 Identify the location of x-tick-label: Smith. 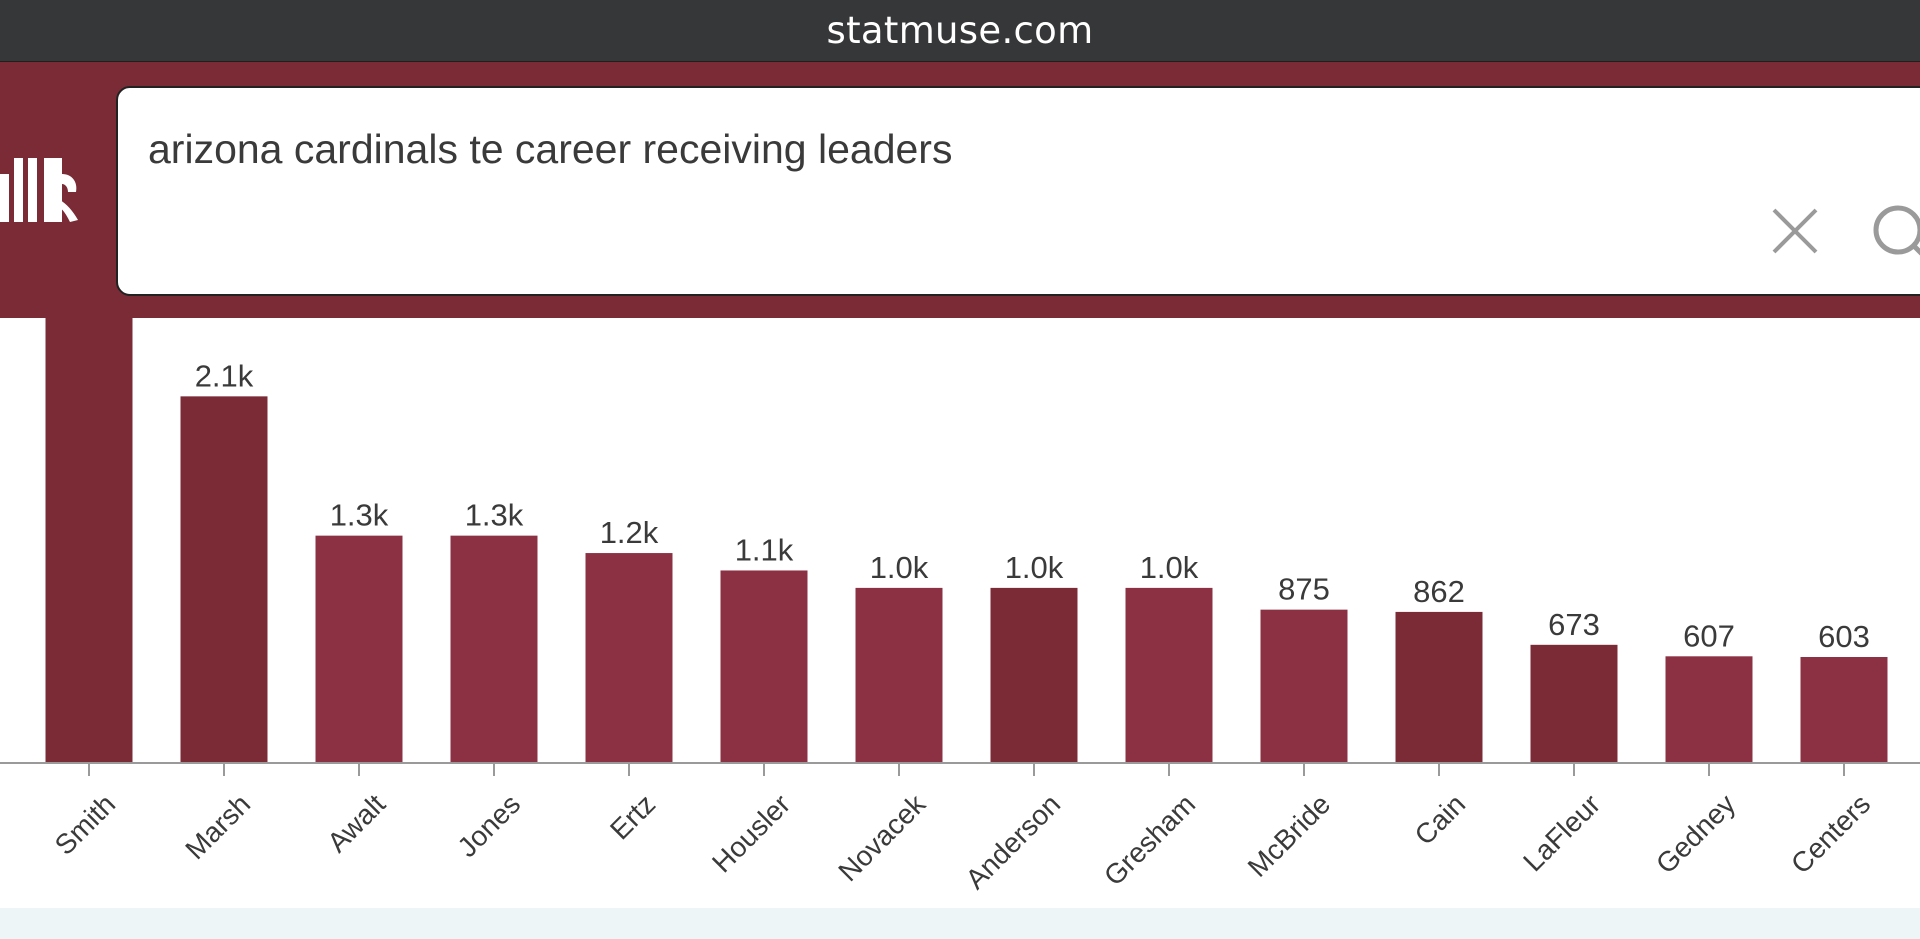
(85, 824).